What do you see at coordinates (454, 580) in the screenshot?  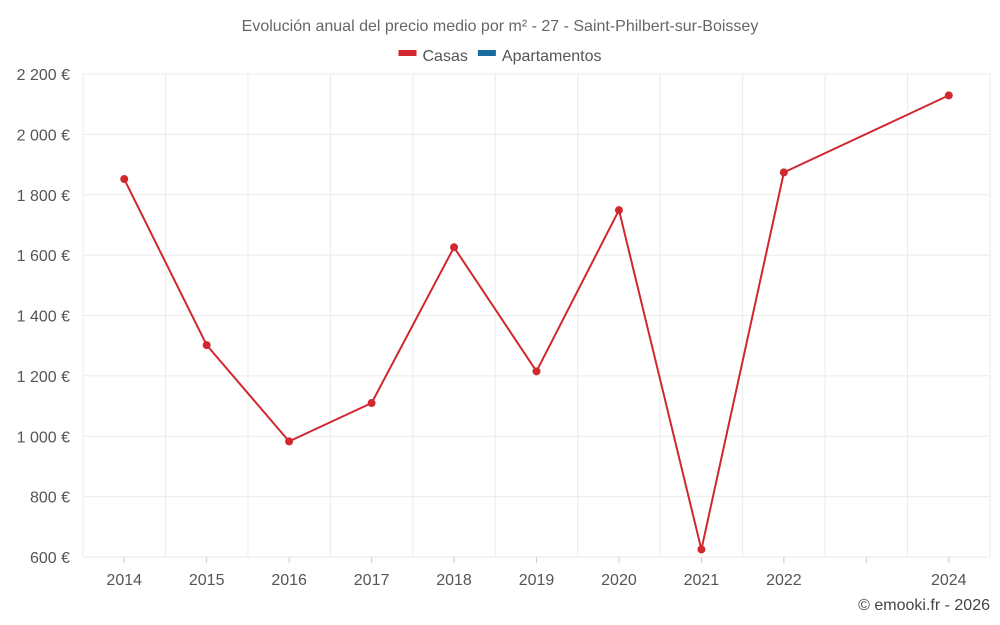 I see `x-tick-label: 2018` at bounding box center [454, 580].